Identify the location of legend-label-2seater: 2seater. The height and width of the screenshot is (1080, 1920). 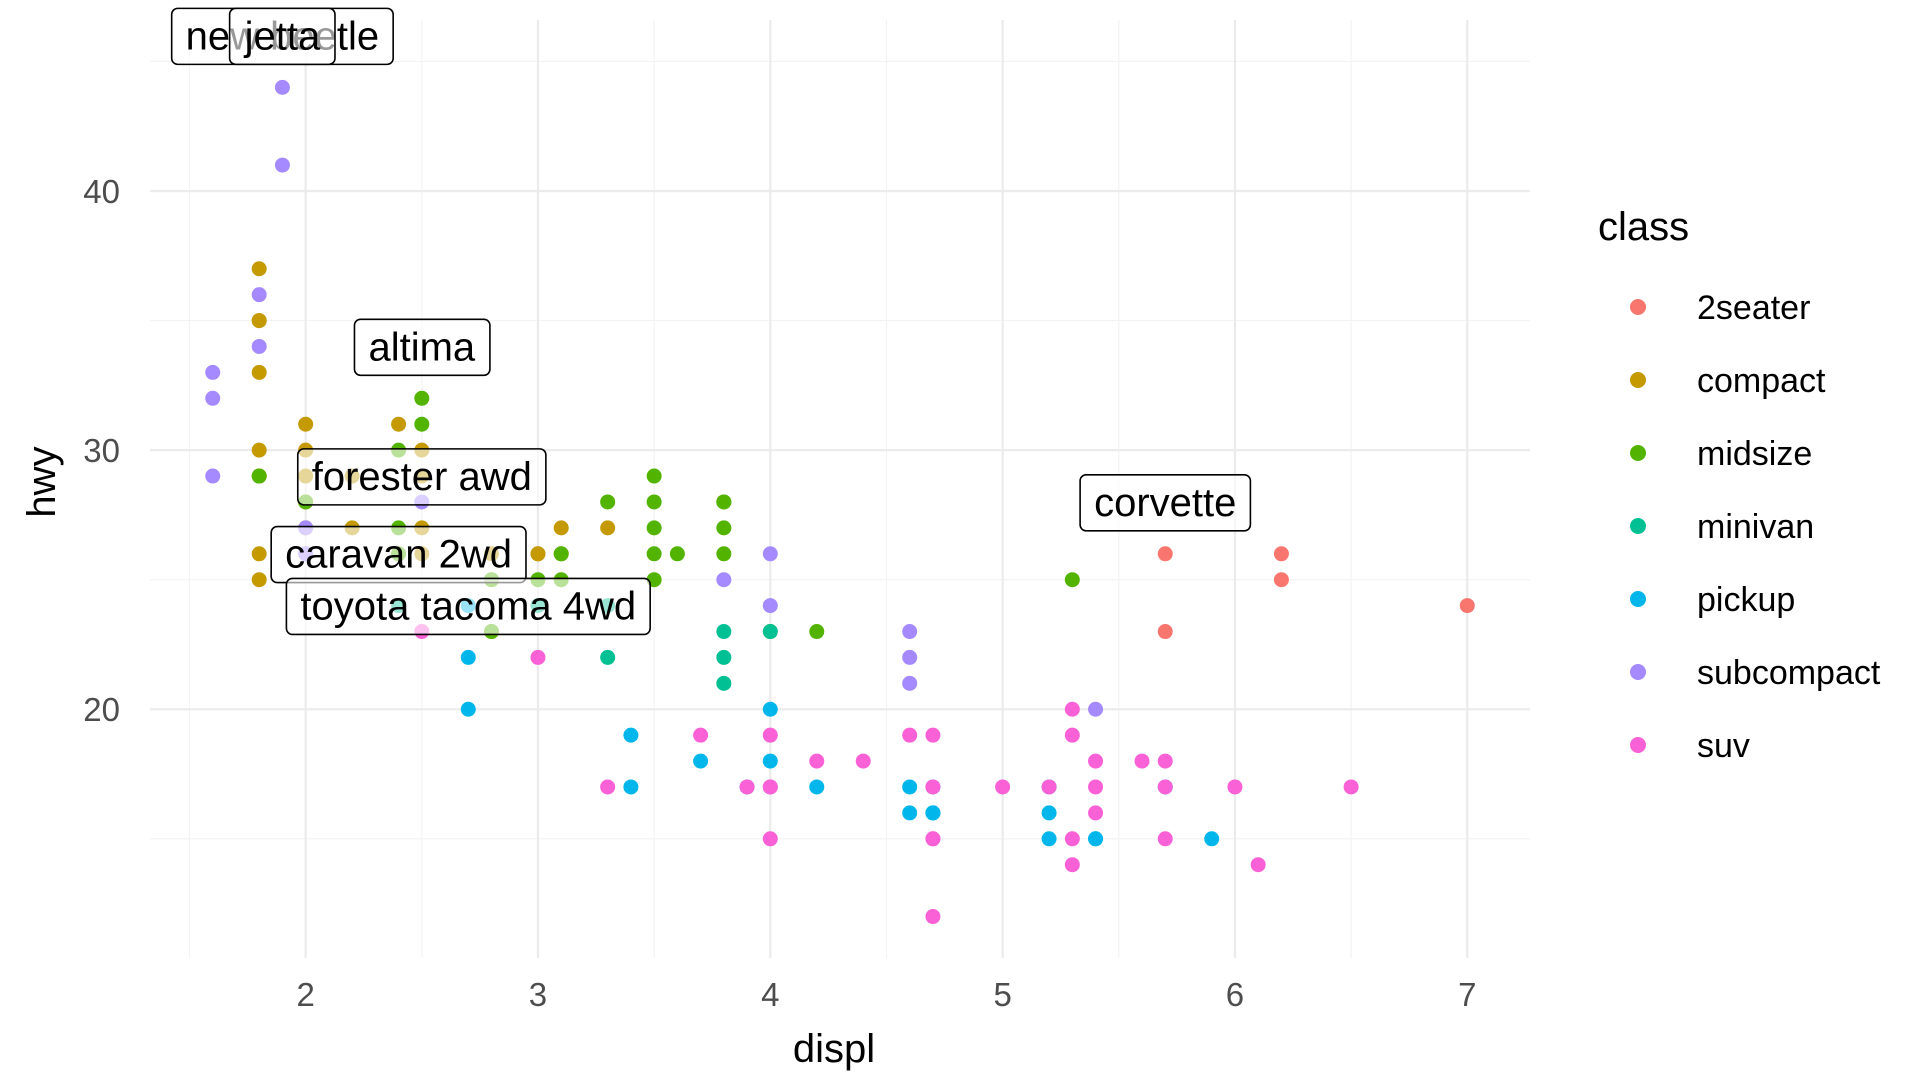
(1753, 308).